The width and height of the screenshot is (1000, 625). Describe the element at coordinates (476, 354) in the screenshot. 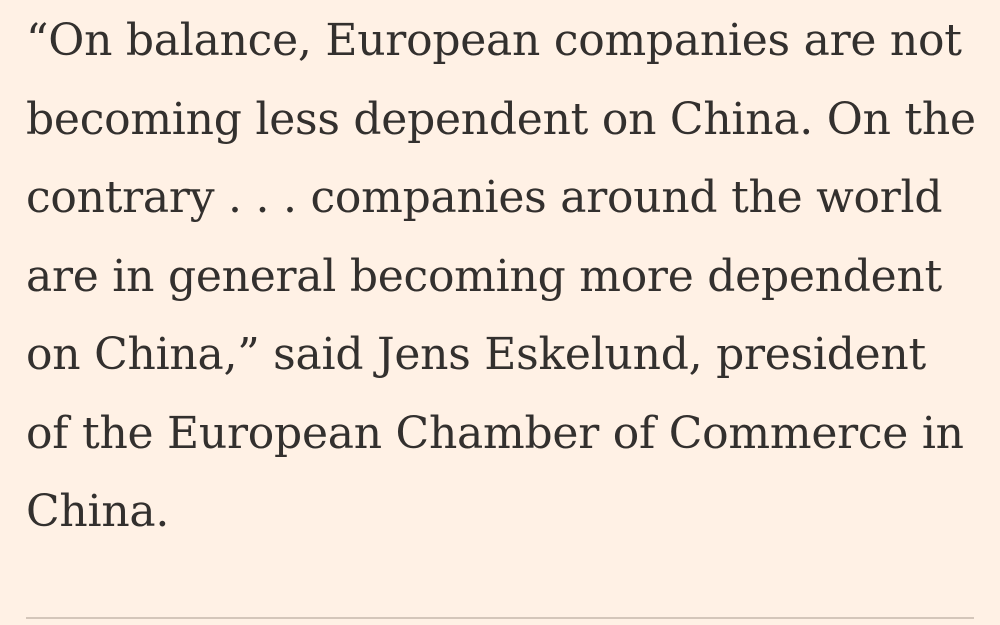

I see `paragraph-line: on China,” said Jens Eskelund, president` at that location.